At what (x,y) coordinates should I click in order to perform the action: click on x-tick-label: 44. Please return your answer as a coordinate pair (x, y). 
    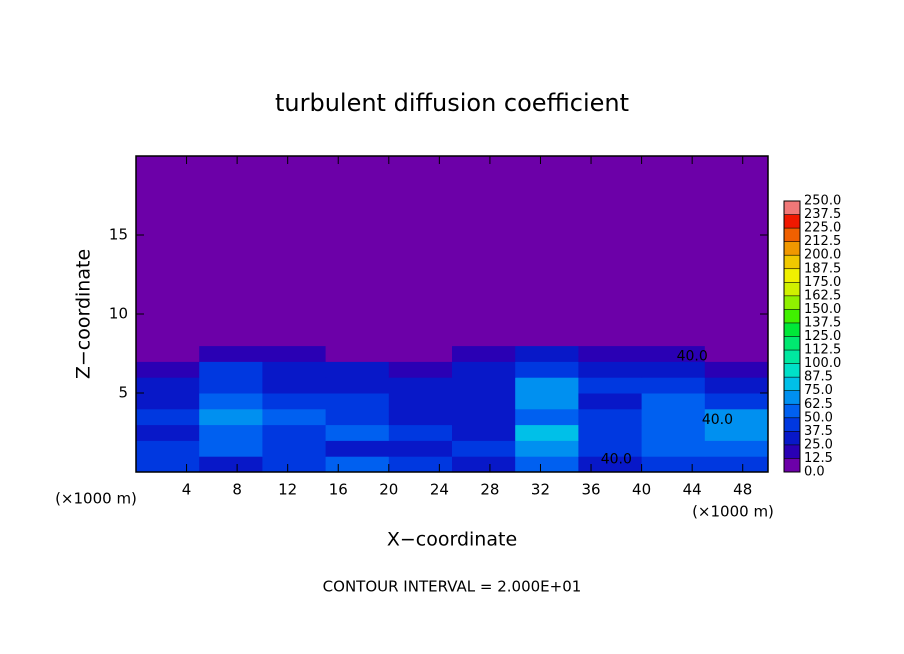
    Looking at the image, I should click on (692, 490).